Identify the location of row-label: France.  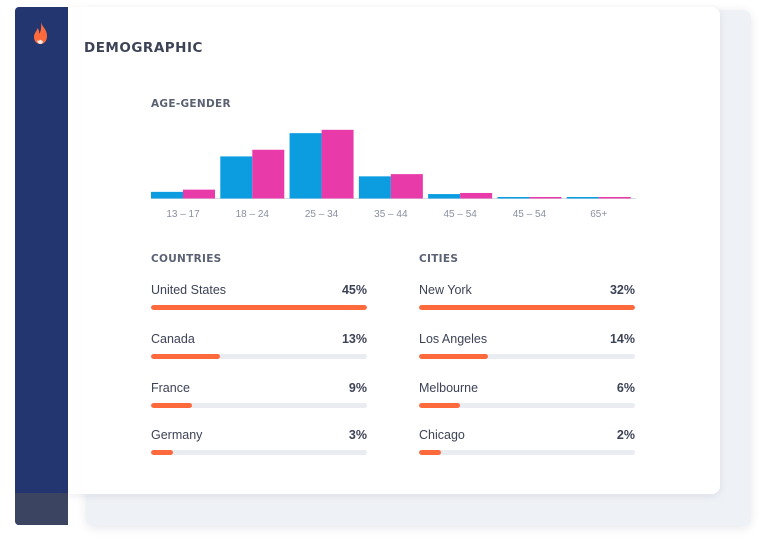
(170, 388).